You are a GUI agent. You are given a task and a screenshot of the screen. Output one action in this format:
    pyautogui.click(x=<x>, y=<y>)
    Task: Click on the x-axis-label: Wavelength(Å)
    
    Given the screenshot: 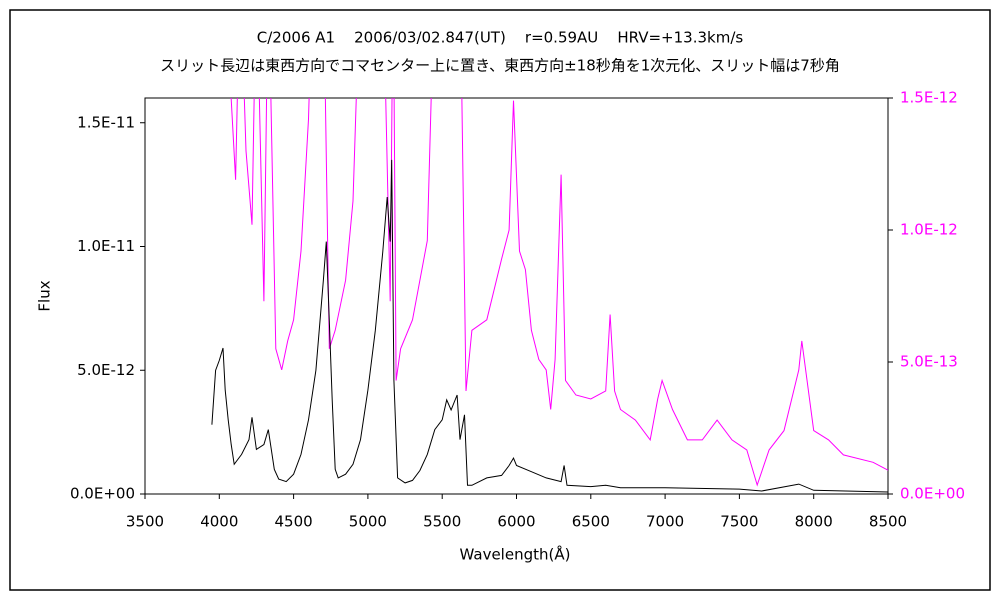 What is the action you would take?
    pyautogui.click(x=515, y=554)
    